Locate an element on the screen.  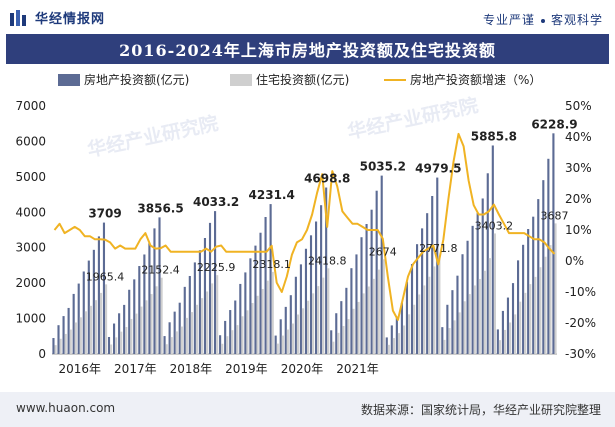
data-label-real-estate: 6228.9 is located at coordinates (554, 124).